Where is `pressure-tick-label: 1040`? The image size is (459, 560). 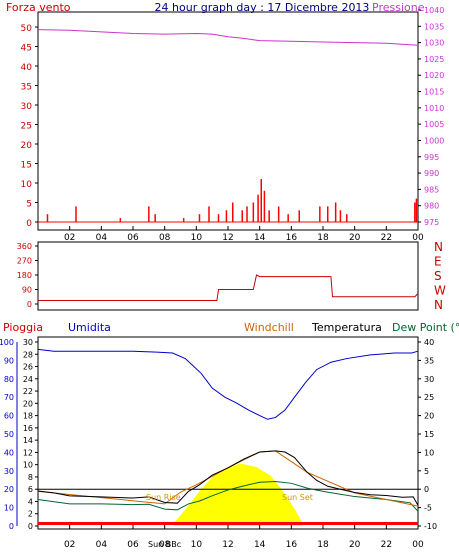 pressure-tick-label: 1040 is located at coordinates (434, 10).